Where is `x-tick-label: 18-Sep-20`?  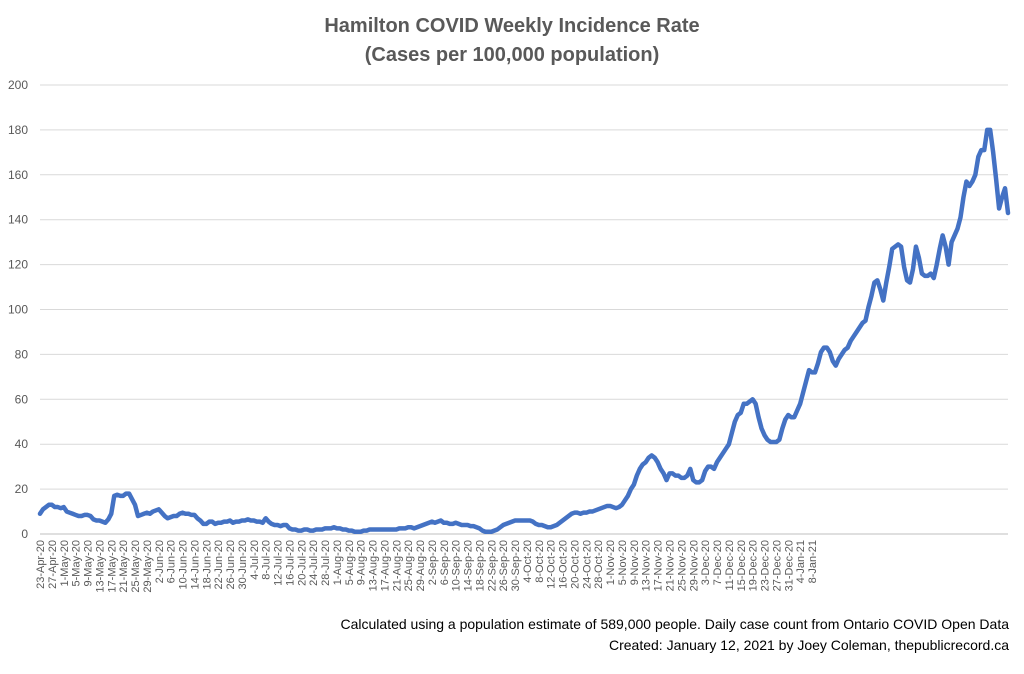 x-tick-label: 18-Sep-20 is located at coordinates (480, 565).